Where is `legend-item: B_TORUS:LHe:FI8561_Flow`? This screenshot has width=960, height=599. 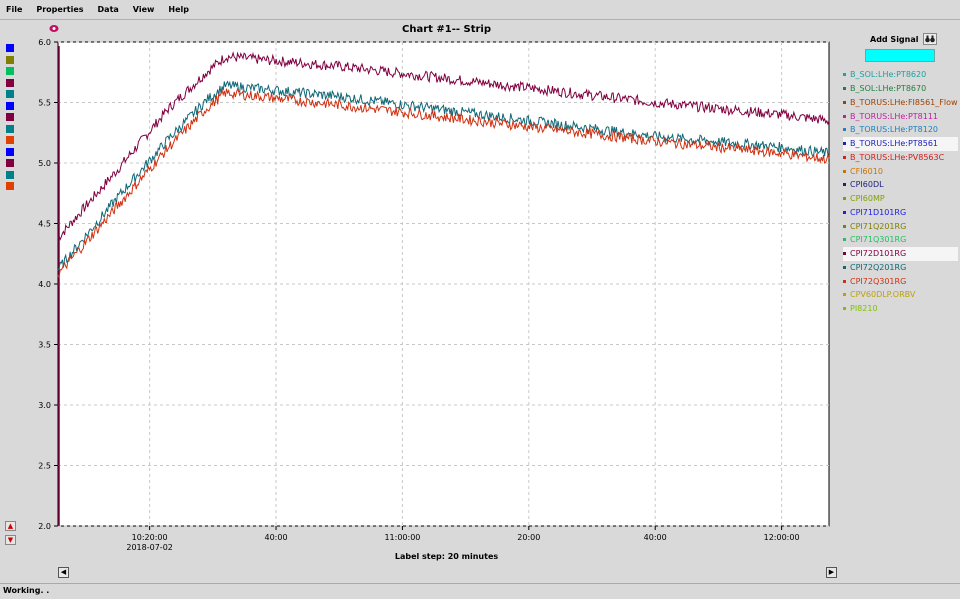 legend-item: B_TORUS:LHe:FI8561_Flow is located at coordinates (900, 103).